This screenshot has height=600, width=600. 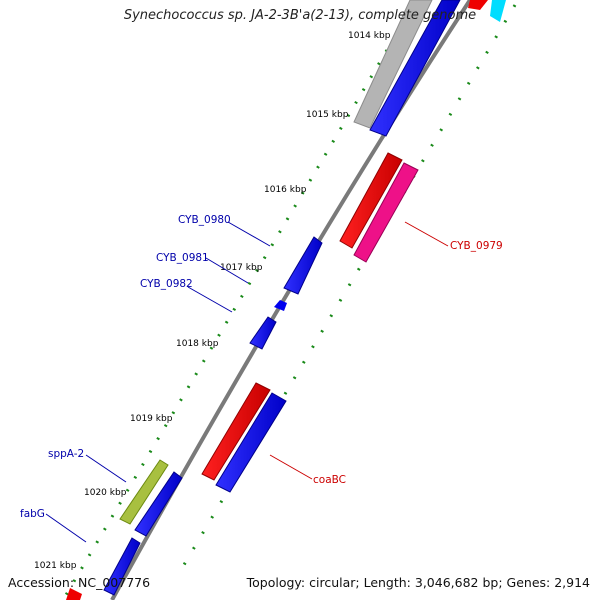 What do you see at coordinates (285, 190) in the screenshot?
I see `tick-label-1016: 1016 kbp` at bounding box center [285, 190].